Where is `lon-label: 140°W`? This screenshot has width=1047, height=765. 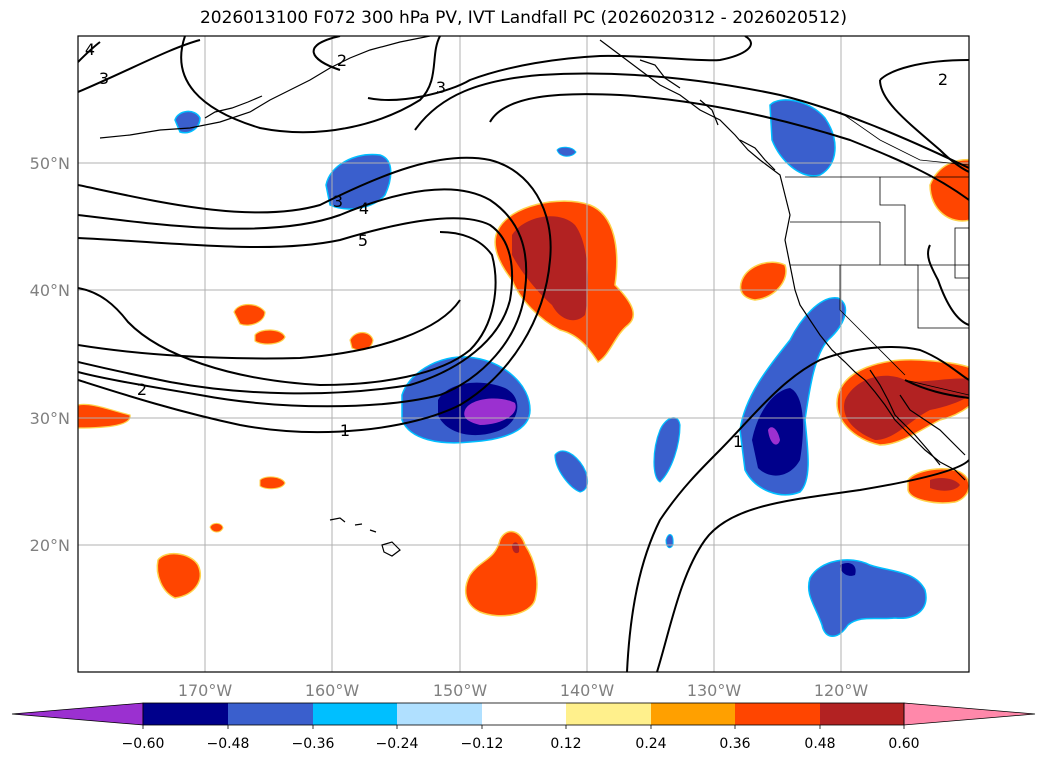 lon-label: 140°W is located at coordinates (587, 690).